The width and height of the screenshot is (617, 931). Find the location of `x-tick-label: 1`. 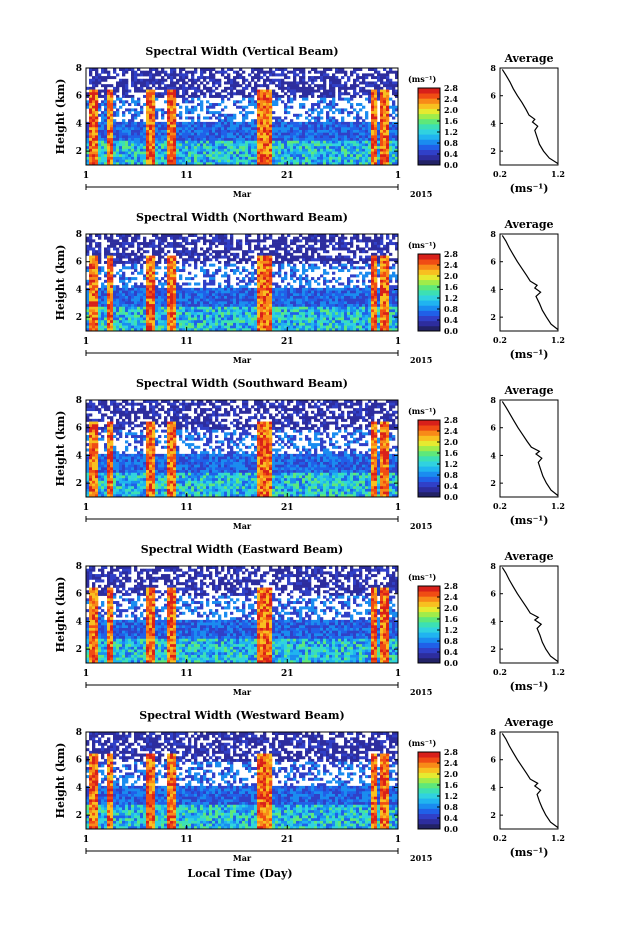

x-tick-label: 1 is located at coordinates (86, 508).